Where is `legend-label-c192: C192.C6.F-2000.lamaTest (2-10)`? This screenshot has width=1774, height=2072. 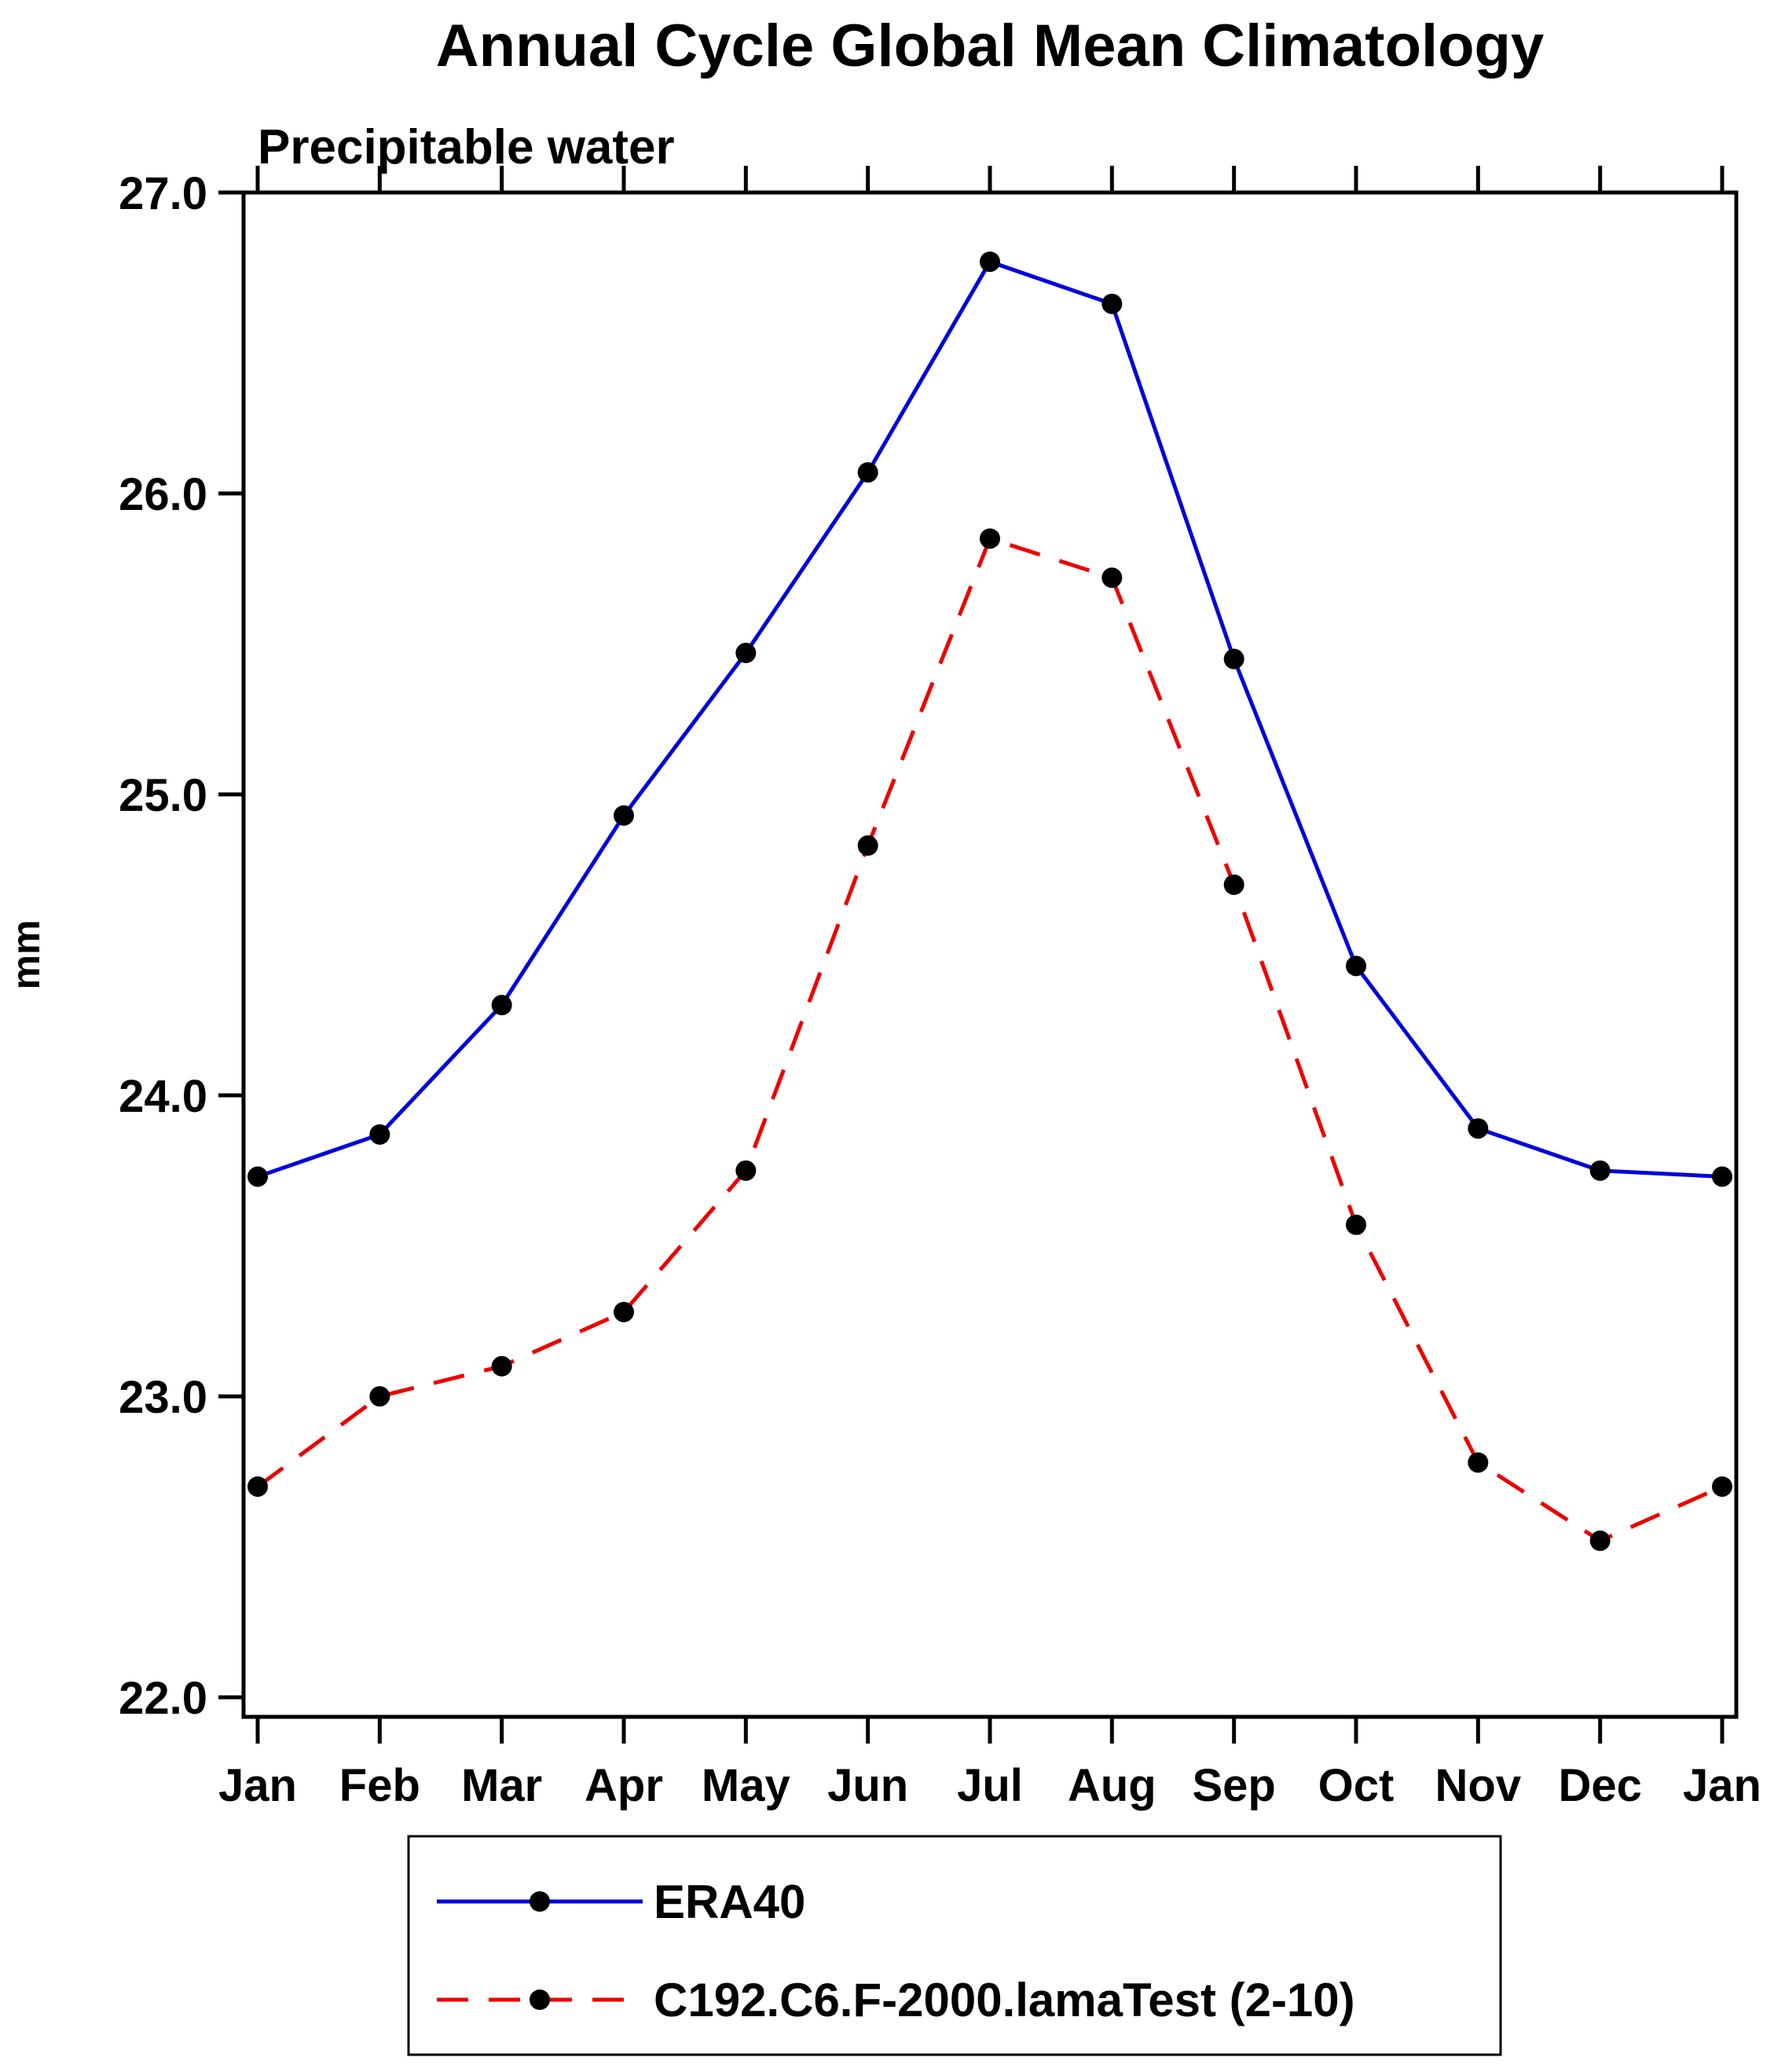 legend-label-c192: C192.C6.F-2000.lamaTest (2-10) is located at coordinates (1005, 2000).